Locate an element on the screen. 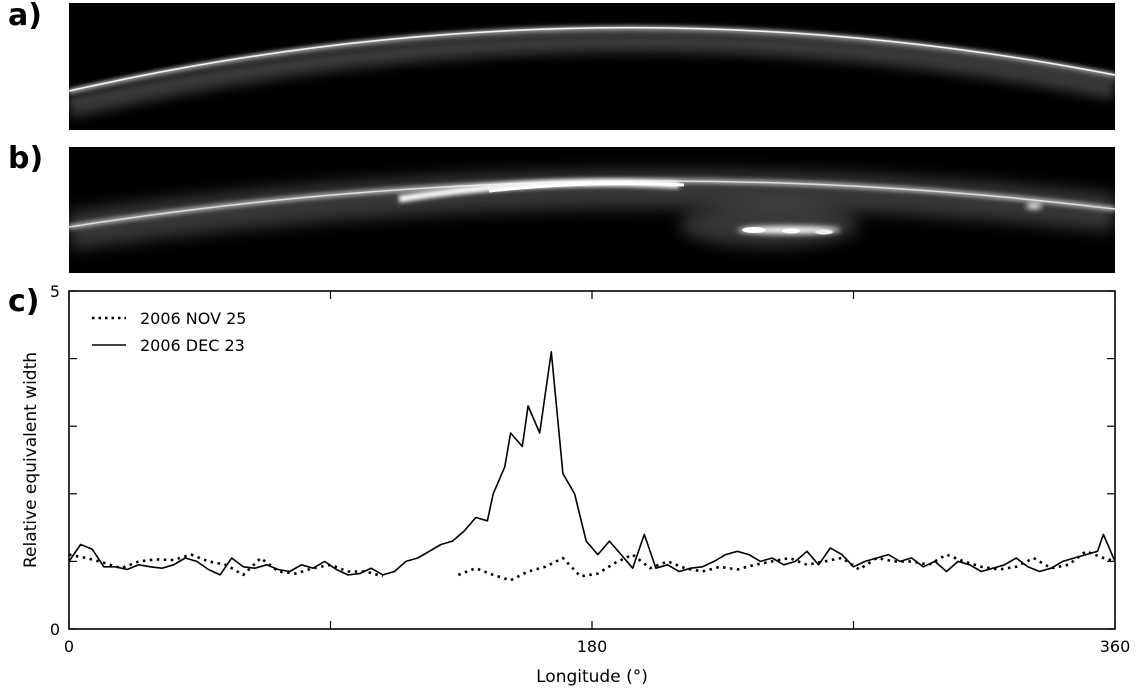  y-tick-label-0: 0 is located at coordinates (55, 629).